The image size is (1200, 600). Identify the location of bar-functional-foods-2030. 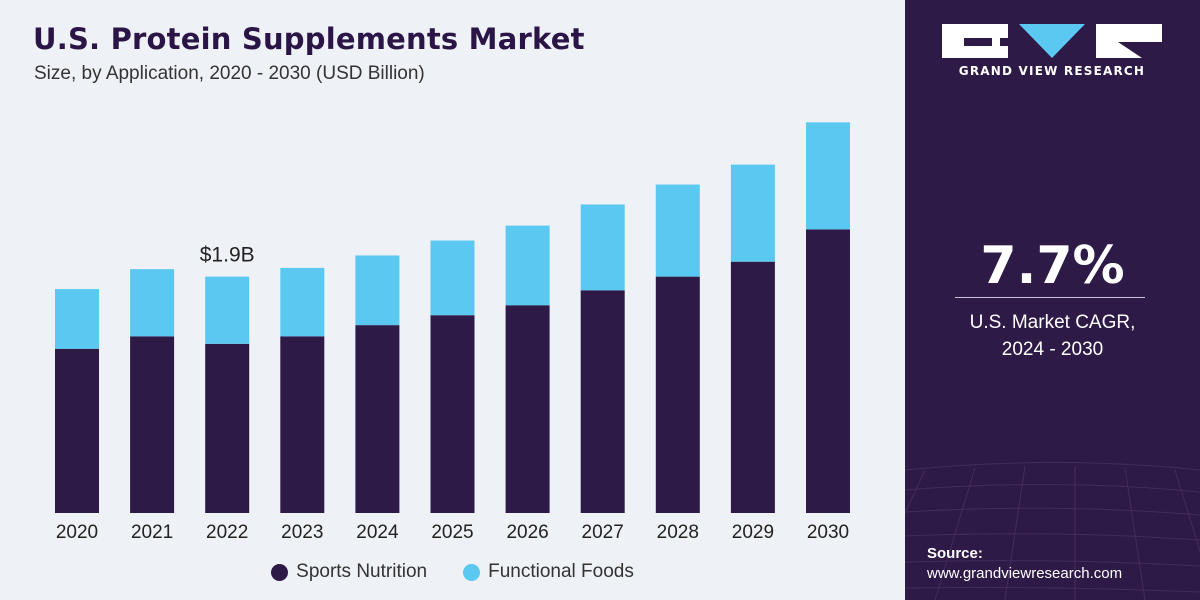
(828, 176).